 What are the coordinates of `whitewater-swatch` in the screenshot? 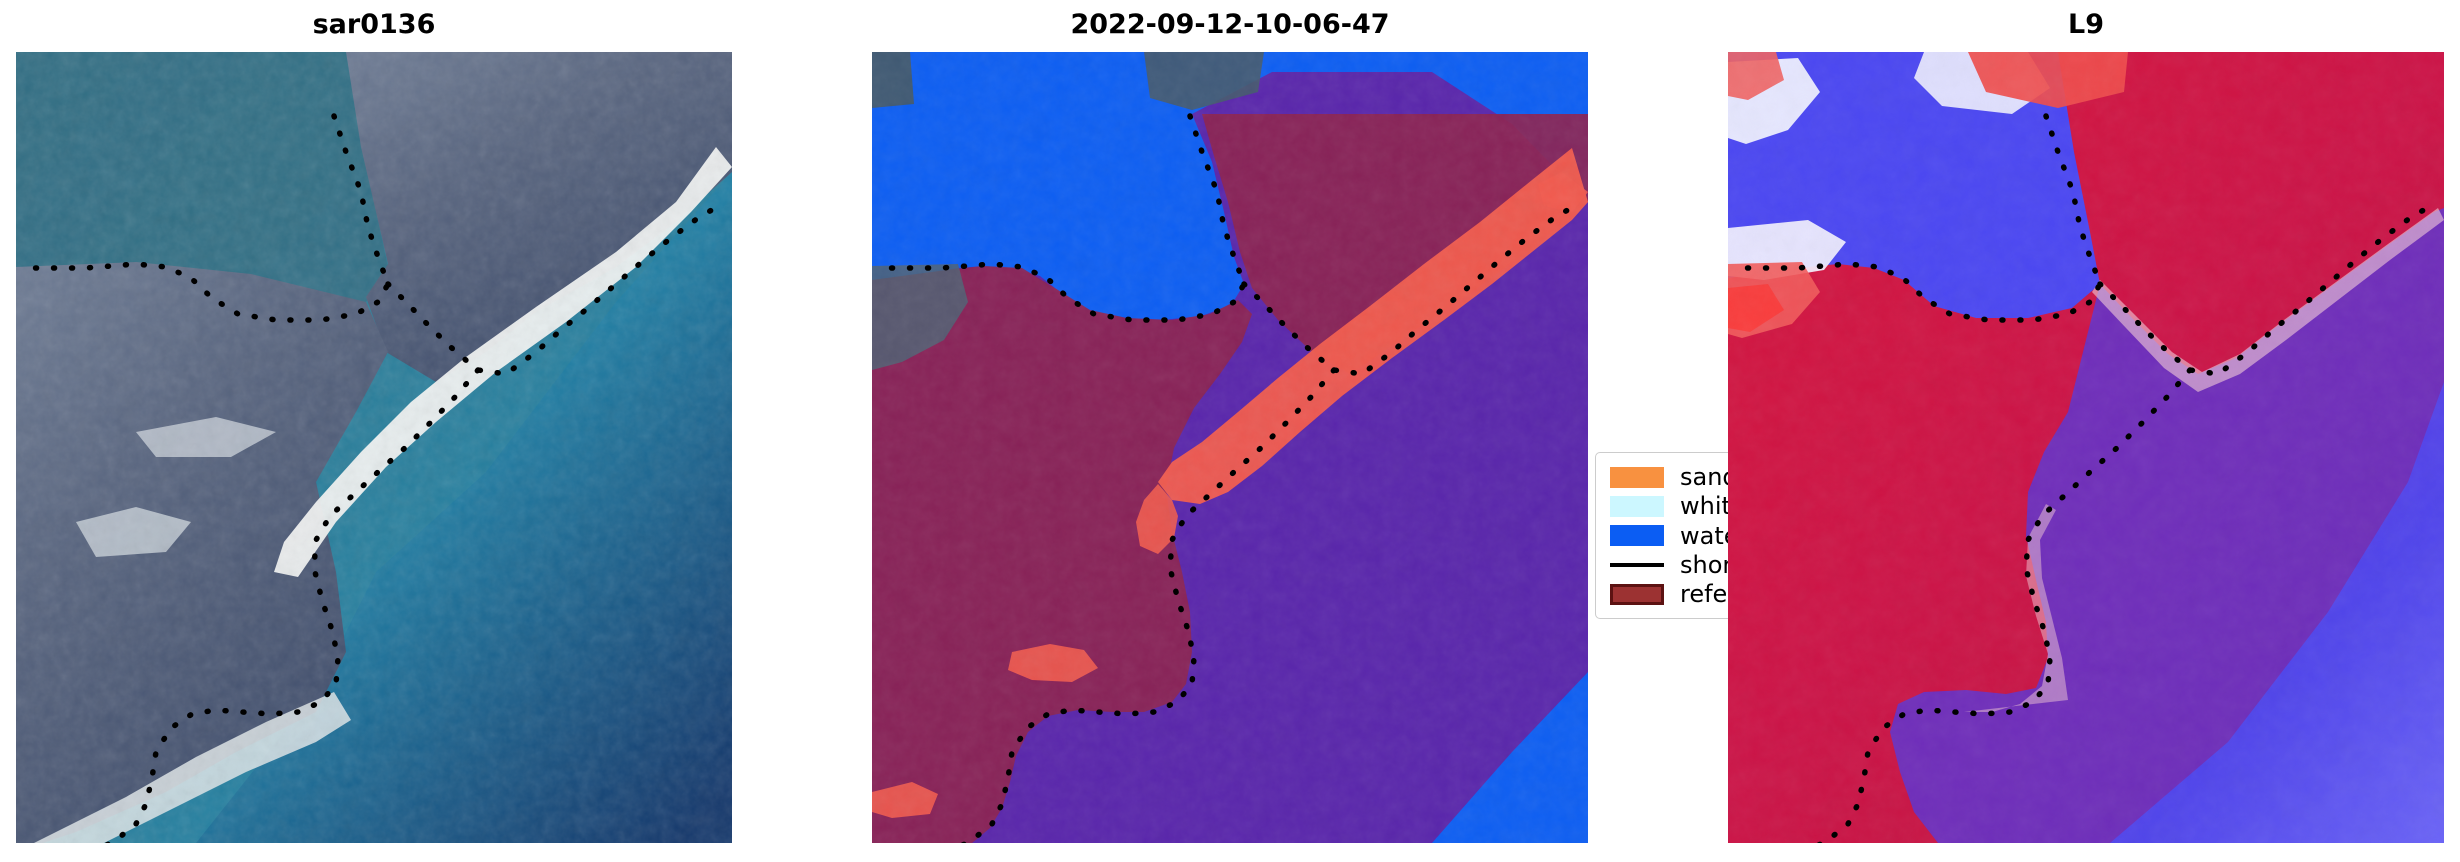 It's located at (1637, 506).